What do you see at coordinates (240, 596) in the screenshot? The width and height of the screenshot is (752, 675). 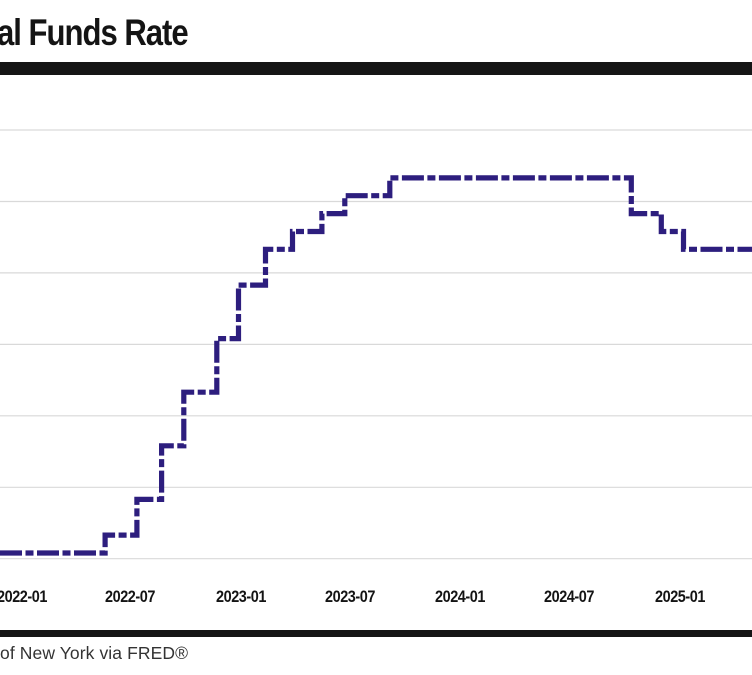 I see `x-tick-label: 2023-01` at bounding box center [240, 596].